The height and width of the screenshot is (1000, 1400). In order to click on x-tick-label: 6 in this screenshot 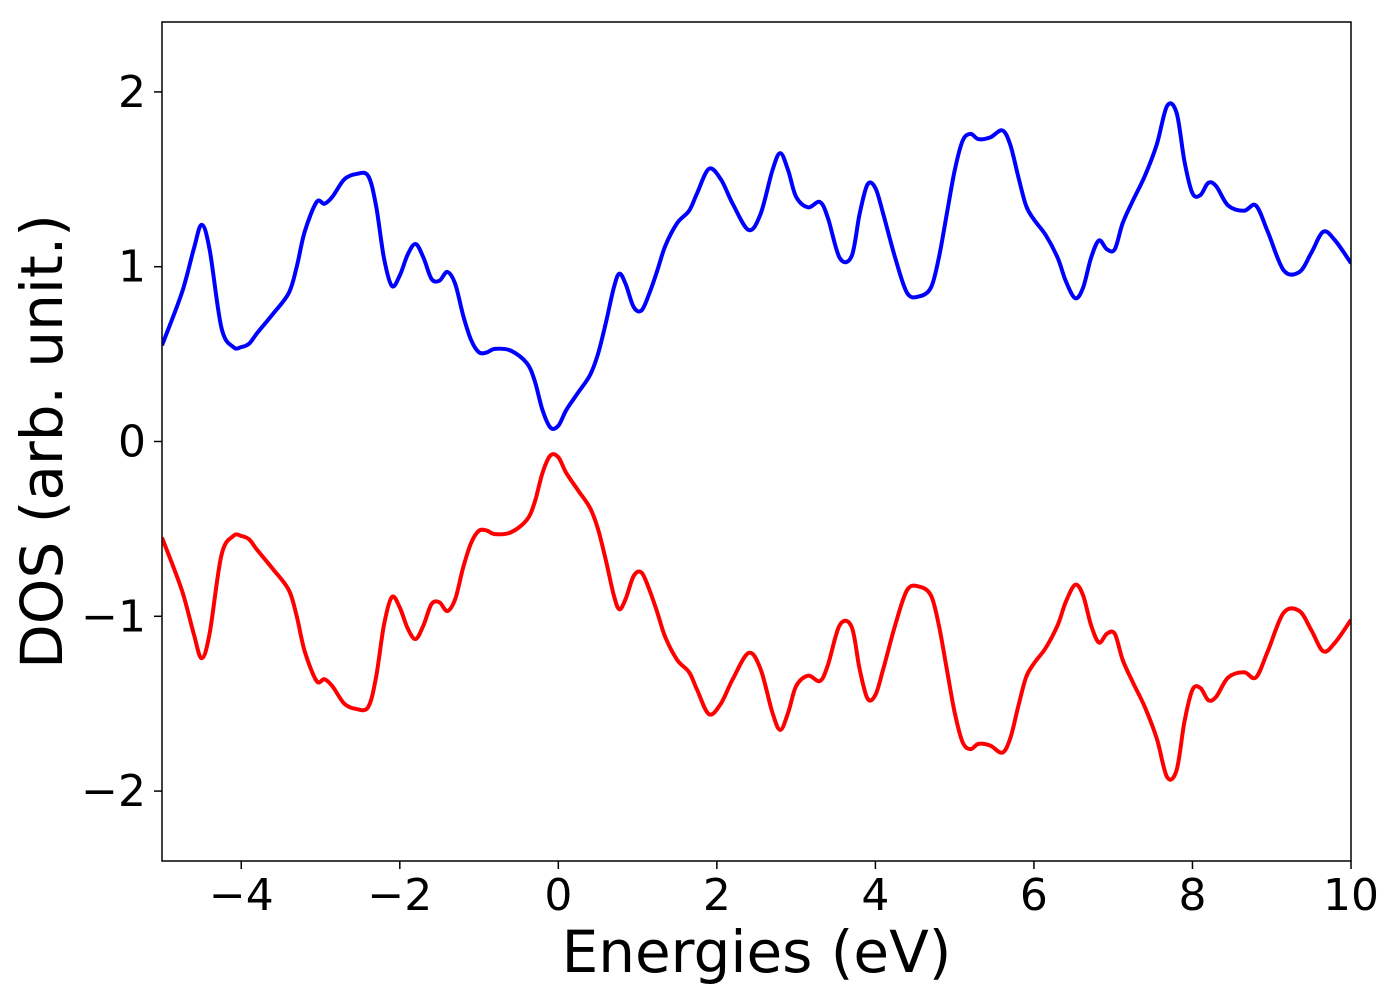, I will do `click(1034, 895)`.